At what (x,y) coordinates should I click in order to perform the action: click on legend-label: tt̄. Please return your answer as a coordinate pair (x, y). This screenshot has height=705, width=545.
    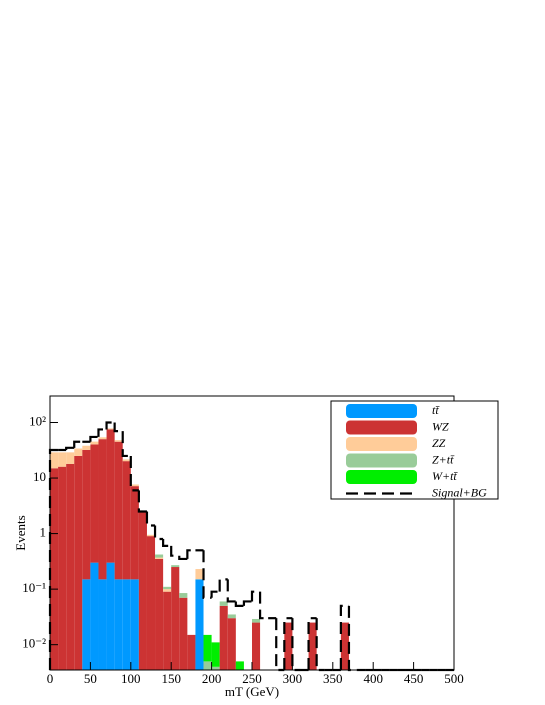
    Looking at the image, I should click on (436, 410).